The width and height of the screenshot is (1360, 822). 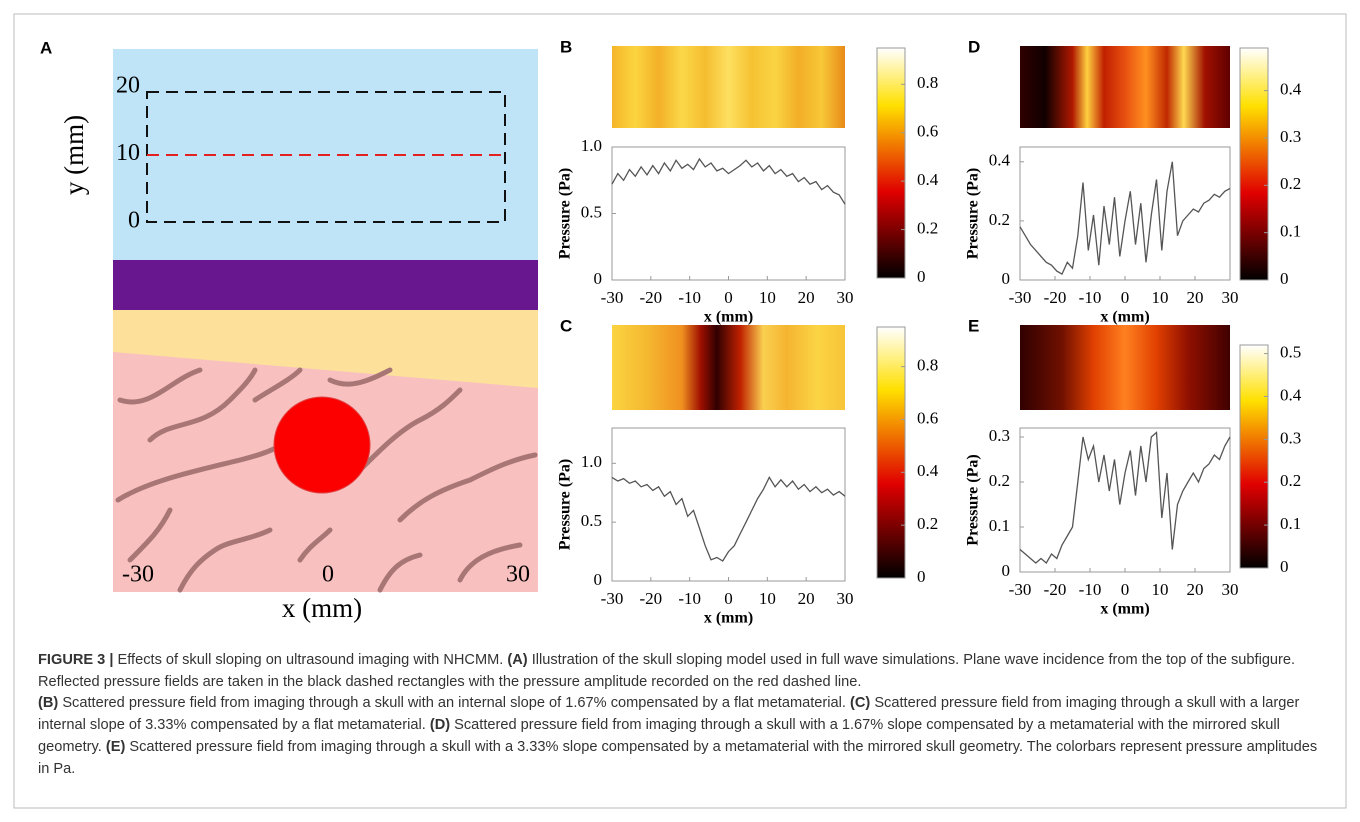 What do you see at coordinates (48, 703) in the screenshot?
I see `part-label: (B)` at bounding box center [48, 703].